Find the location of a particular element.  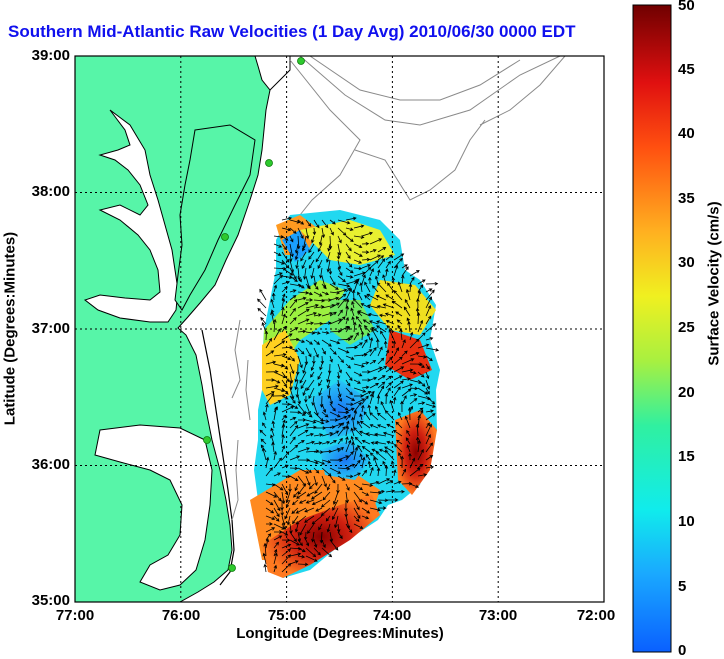

colorbar-tick-label: 35 is located at coordinates (686, 198).